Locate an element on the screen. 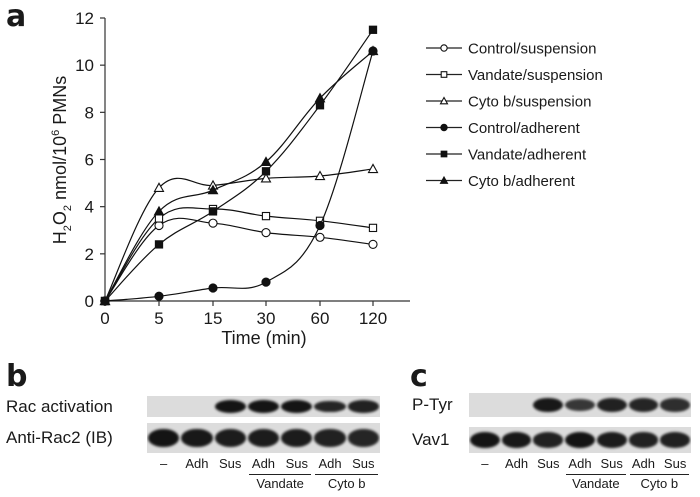 This screenshot has height=497, width=700. y-tick-label: 6 is located at coordinates (89, 160).